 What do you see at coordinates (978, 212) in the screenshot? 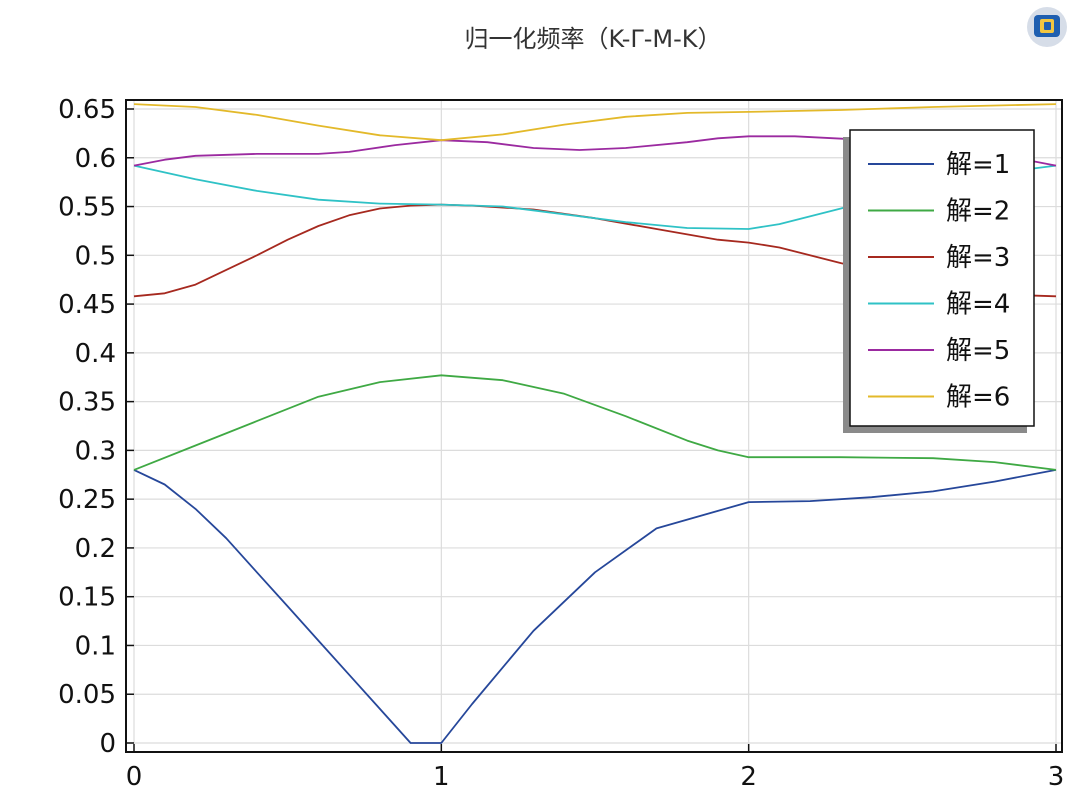
I see `legend-label-2: 解=2` at bounding box center [978, 212].